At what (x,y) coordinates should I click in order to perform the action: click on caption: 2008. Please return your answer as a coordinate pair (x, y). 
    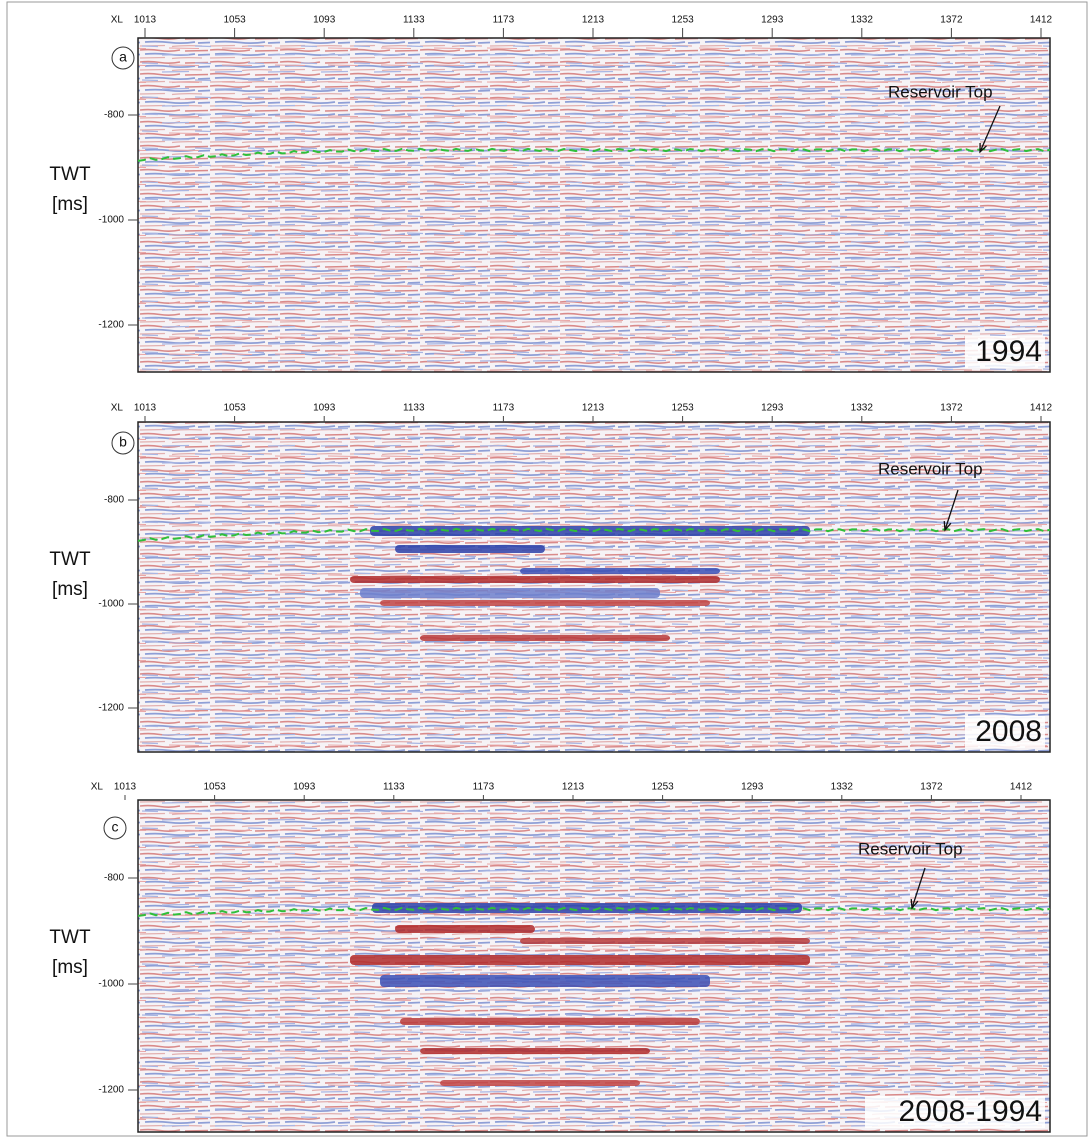
    Looking at the image, I should click on (1008, 731).